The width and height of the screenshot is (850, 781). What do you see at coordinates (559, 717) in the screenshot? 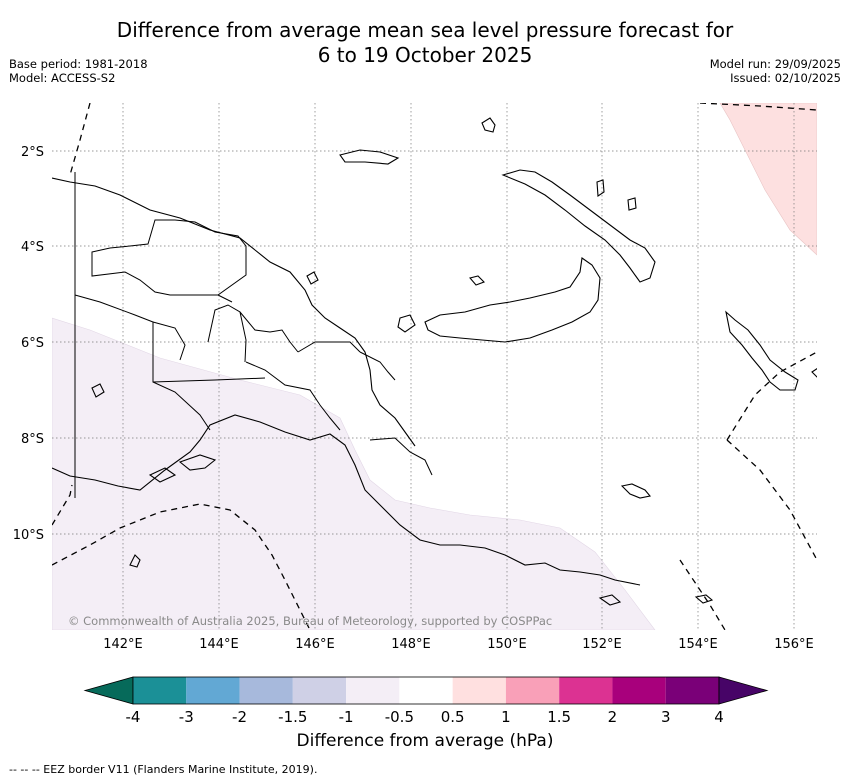
I see `colorbar-tick-label: 1.5` at bounding box center [559, 717].